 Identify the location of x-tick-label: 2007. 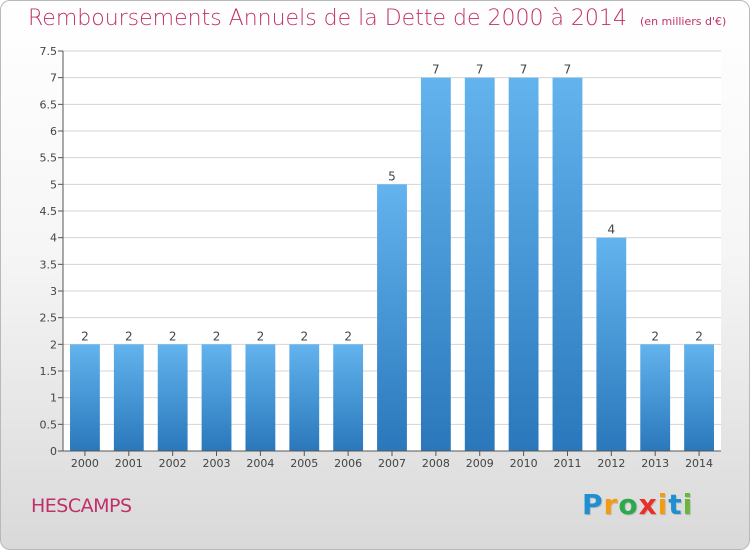
(392, 463).